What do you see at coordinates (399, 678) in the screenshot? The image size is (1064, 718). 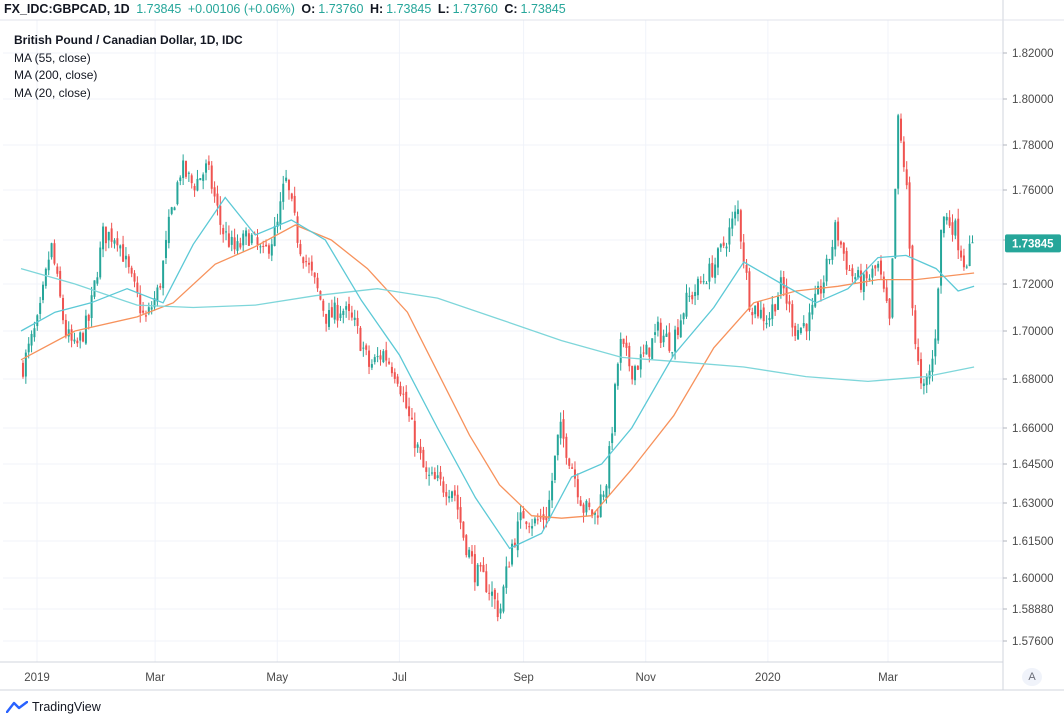 I see `time-tick-label: Jul` at bounding box center [399, 678].